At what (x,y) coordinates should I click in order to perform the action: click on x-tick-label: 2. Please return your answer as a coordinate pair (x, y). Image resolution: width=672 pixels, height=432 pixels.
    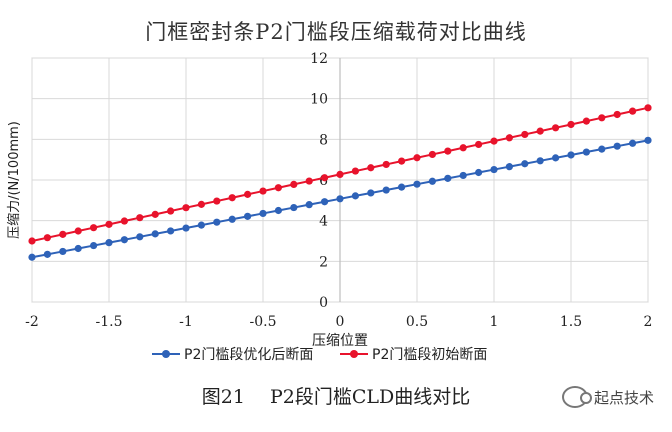
    Looking at the image, I should click on (648, 322).